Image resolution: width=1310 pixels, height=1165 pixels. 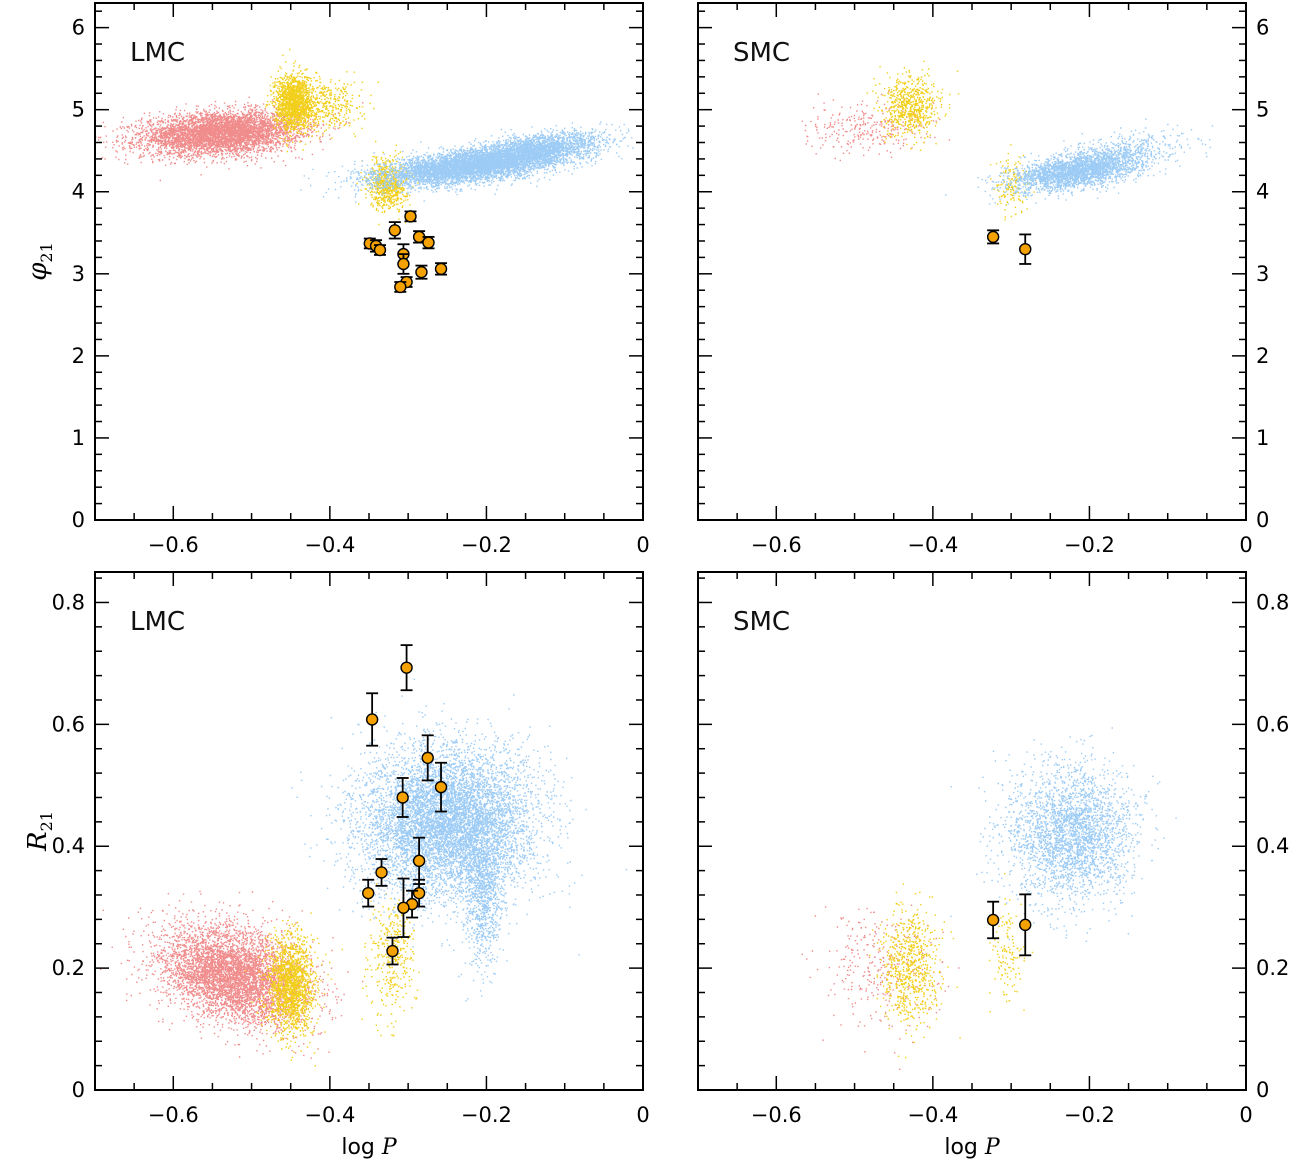 What do you see at coordinates (1262, 356) in the screenshot?
I see `y-tick-label: 2` at bounding box center [1262, 356].